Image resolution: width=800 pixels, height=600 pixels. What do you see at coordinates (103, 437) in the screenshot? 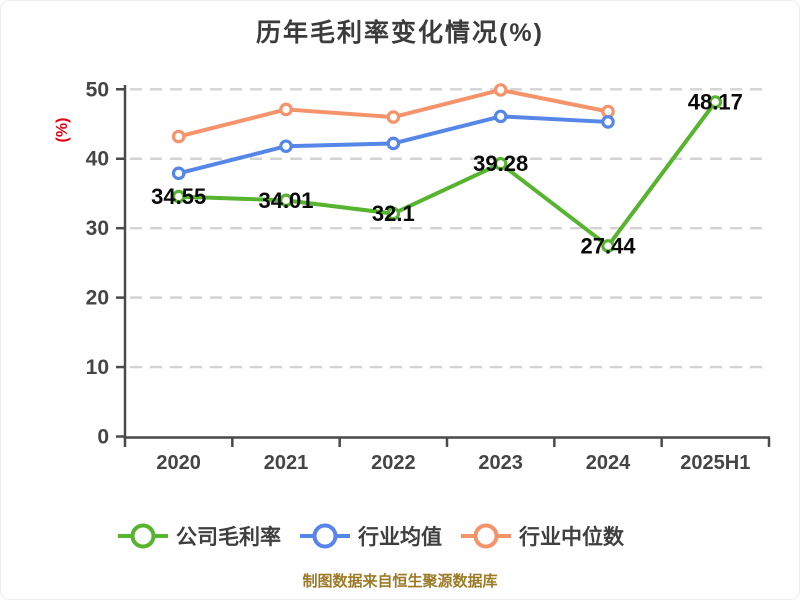
I see `y-tick-label: 0` at bounding box center [103, 437].